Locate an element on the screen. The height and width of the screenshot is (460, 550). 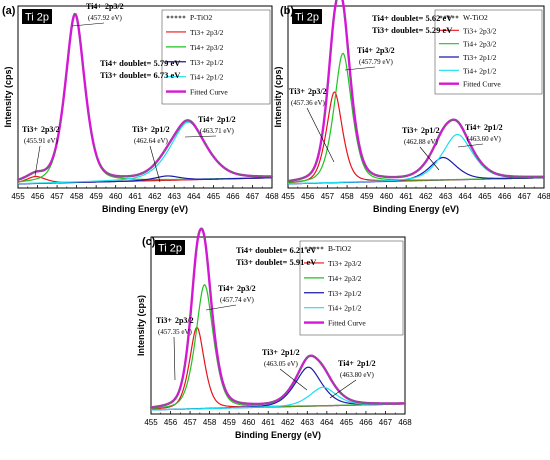
x-tick-label: 455 is located at coordinates (18, 196).